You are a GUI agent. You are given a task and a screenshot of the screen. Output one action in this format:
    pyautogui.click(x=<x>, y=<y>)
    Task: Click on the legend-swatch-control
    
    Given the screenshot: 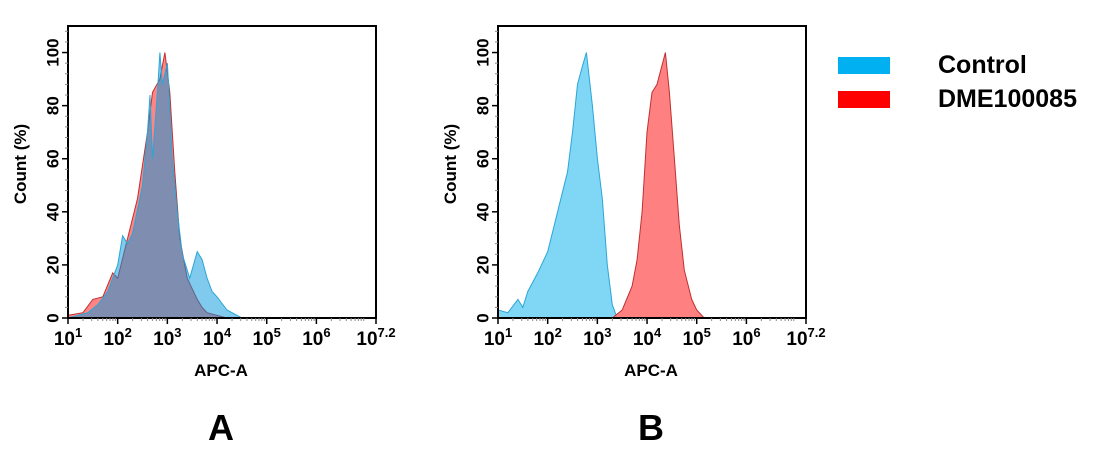 What is the action you would take?
    pyautogui.click(x=864, y=65)
    